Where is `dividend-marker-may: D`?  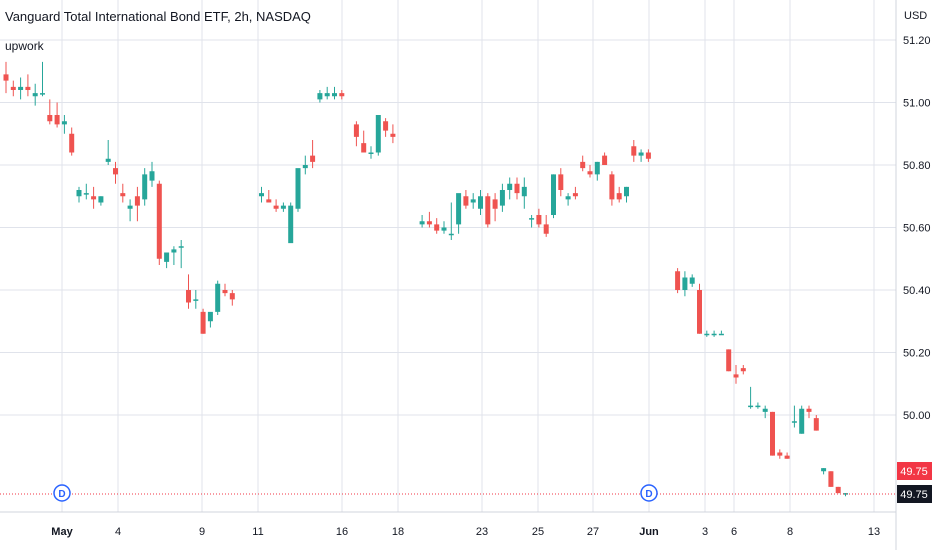
dividend-marker-may: D is located at coordinates (62, 493).